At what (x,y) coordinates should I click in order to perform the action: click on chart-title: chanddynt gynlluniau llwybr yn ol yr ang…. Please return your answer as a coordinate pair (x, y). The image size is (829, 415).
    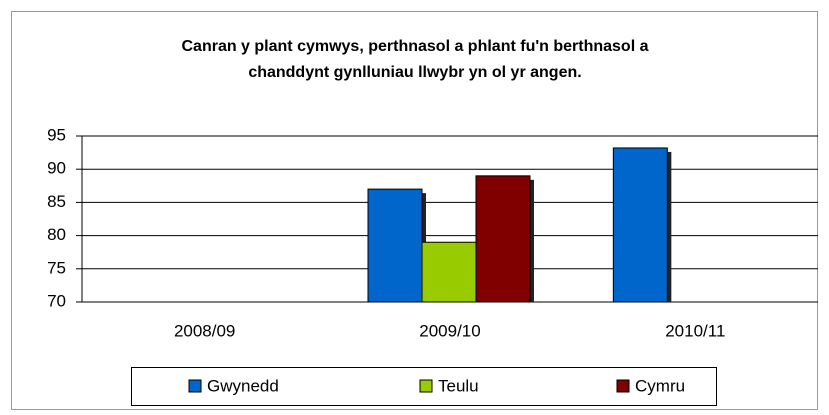
    Looking at the image, I should click on (414, 72).